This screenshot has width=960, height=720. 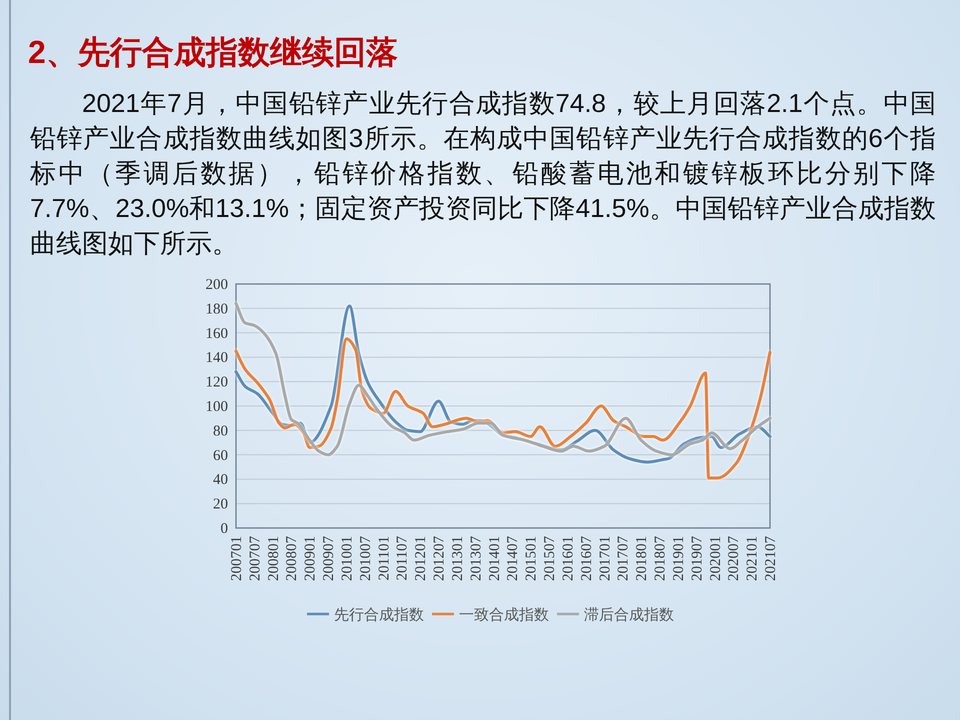 I want to click on x-tick-label: 201907, so click(x=697, y=558).